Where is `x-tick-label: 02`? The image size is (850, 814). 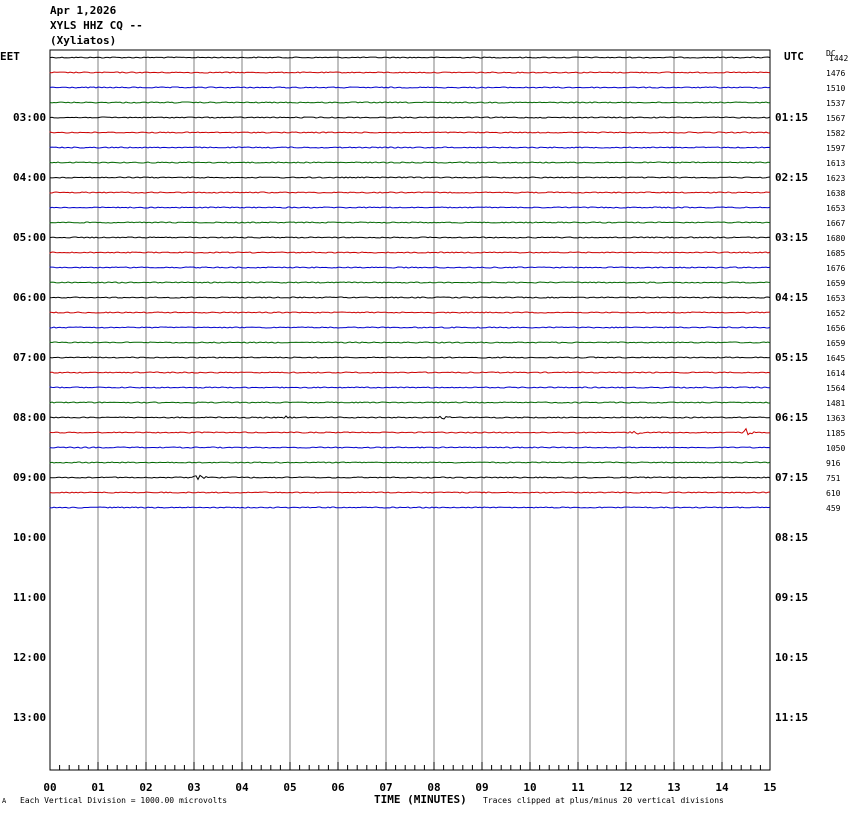 x-tick-label: 02 is located at coordinates (146, 787).